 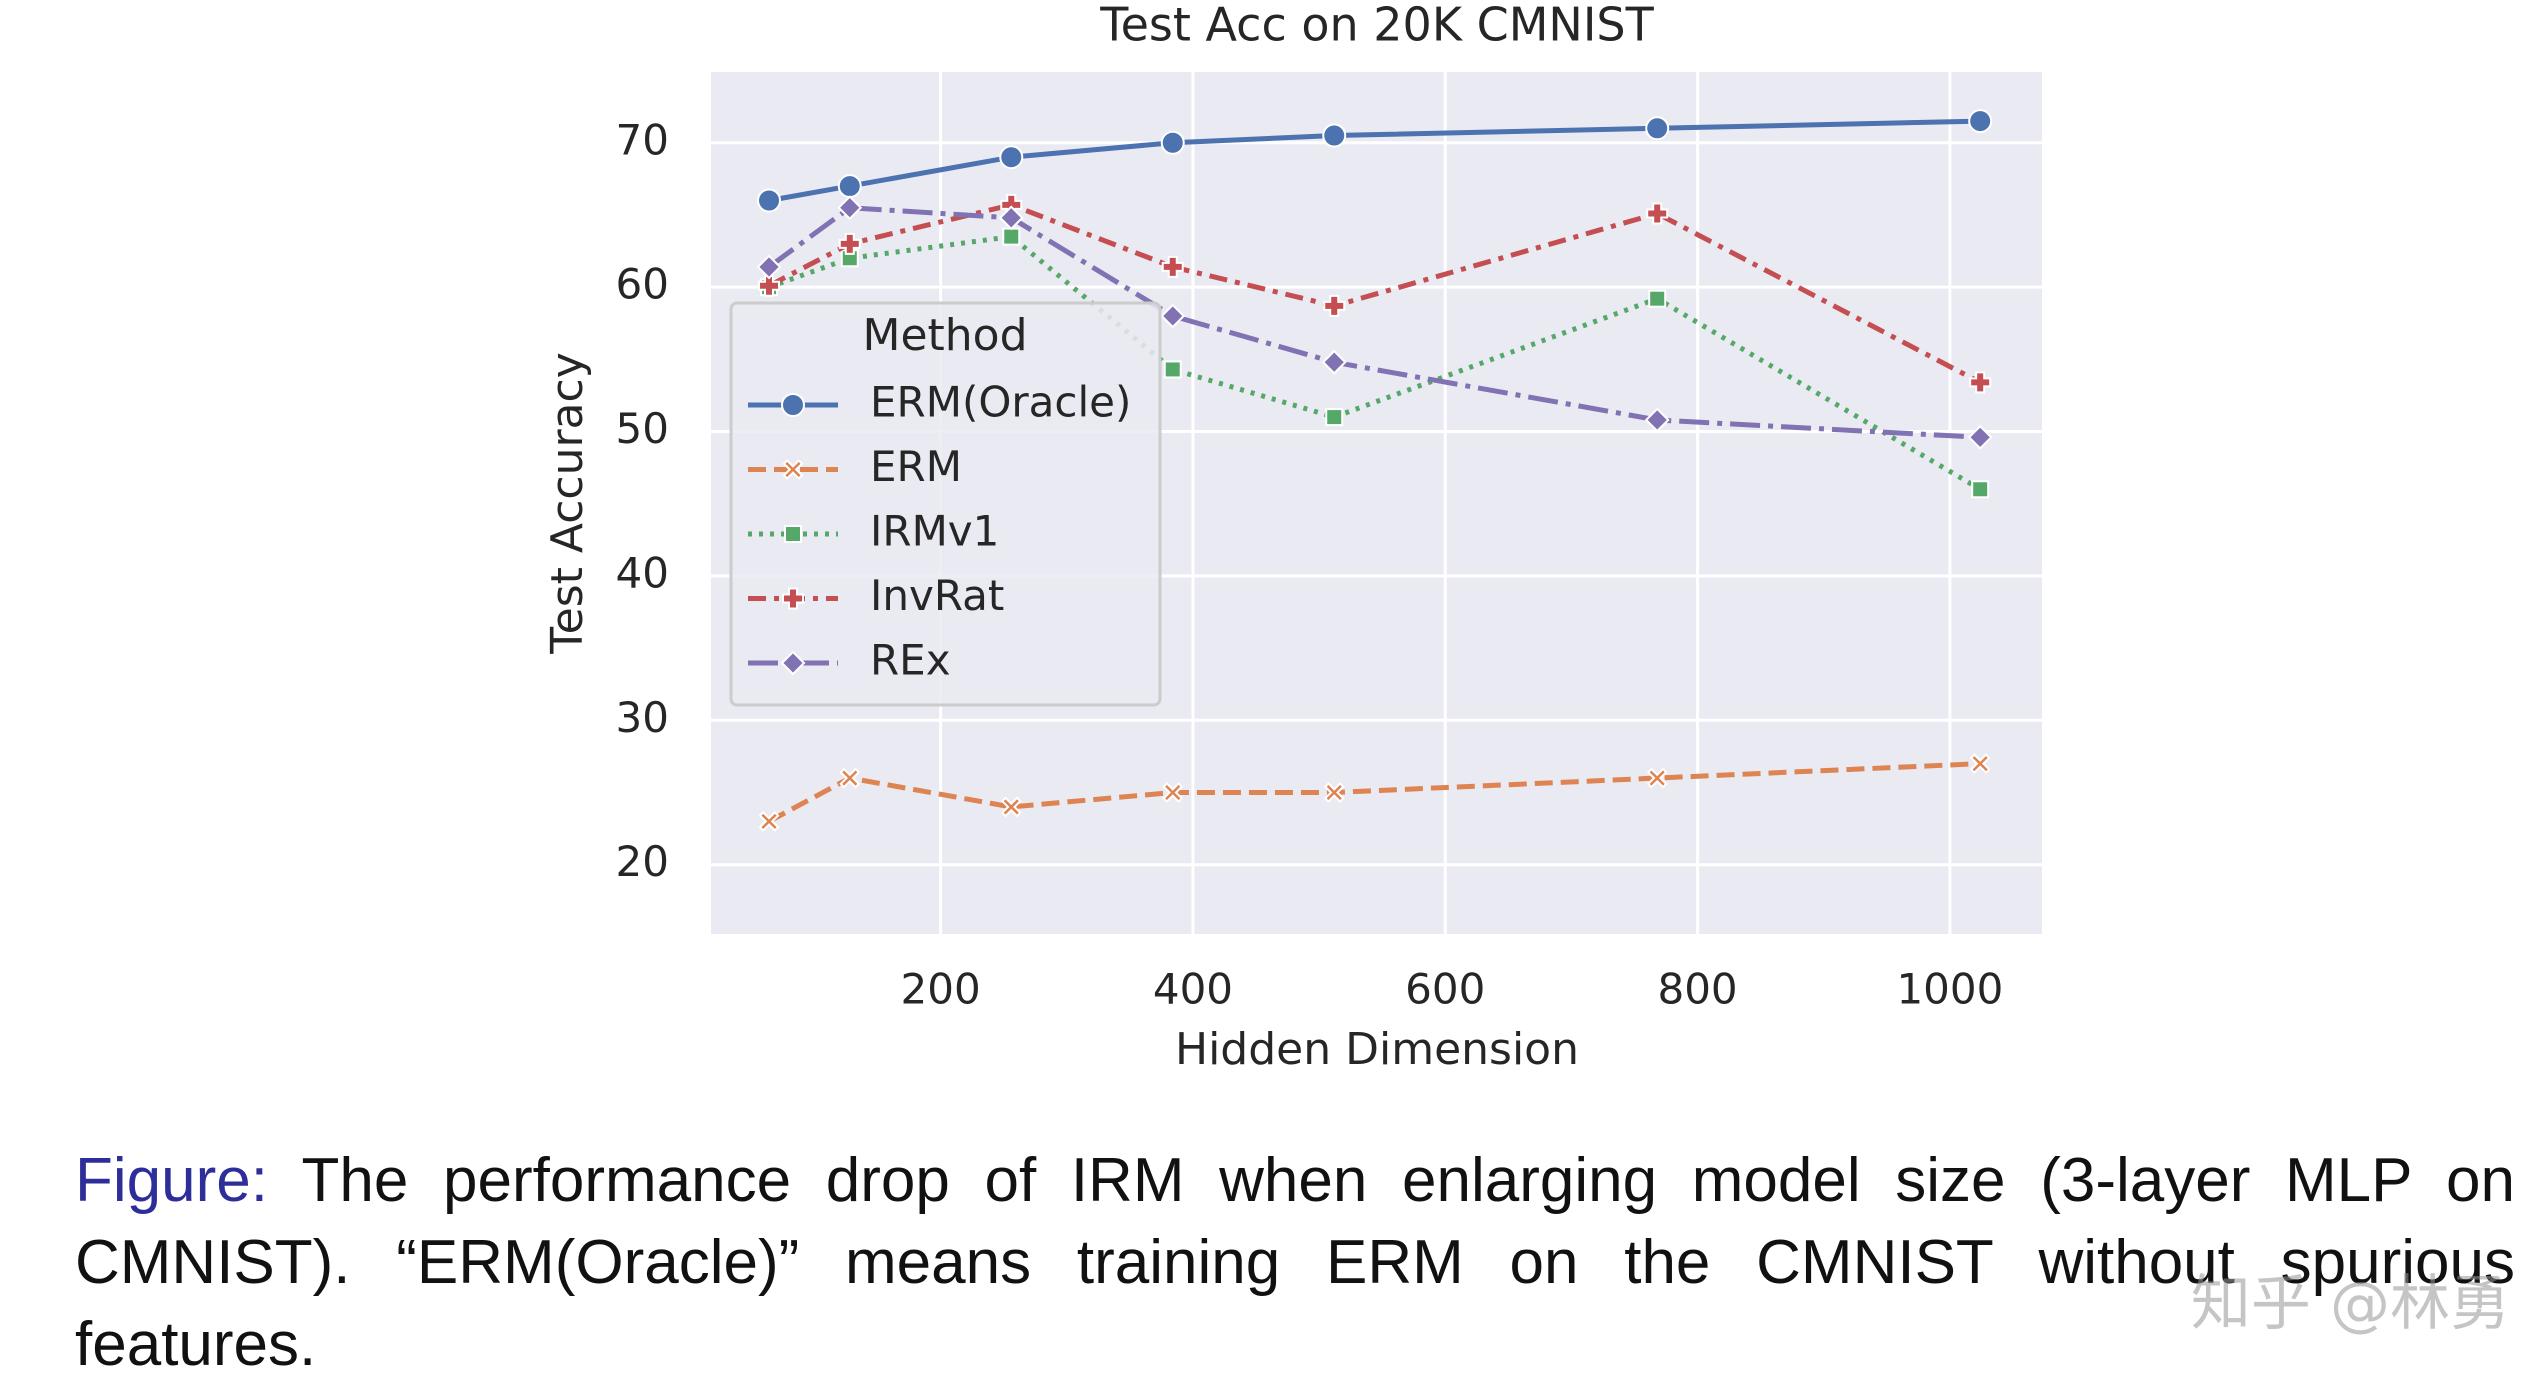 I want to click on legend-box, so click(x=945, y=504).